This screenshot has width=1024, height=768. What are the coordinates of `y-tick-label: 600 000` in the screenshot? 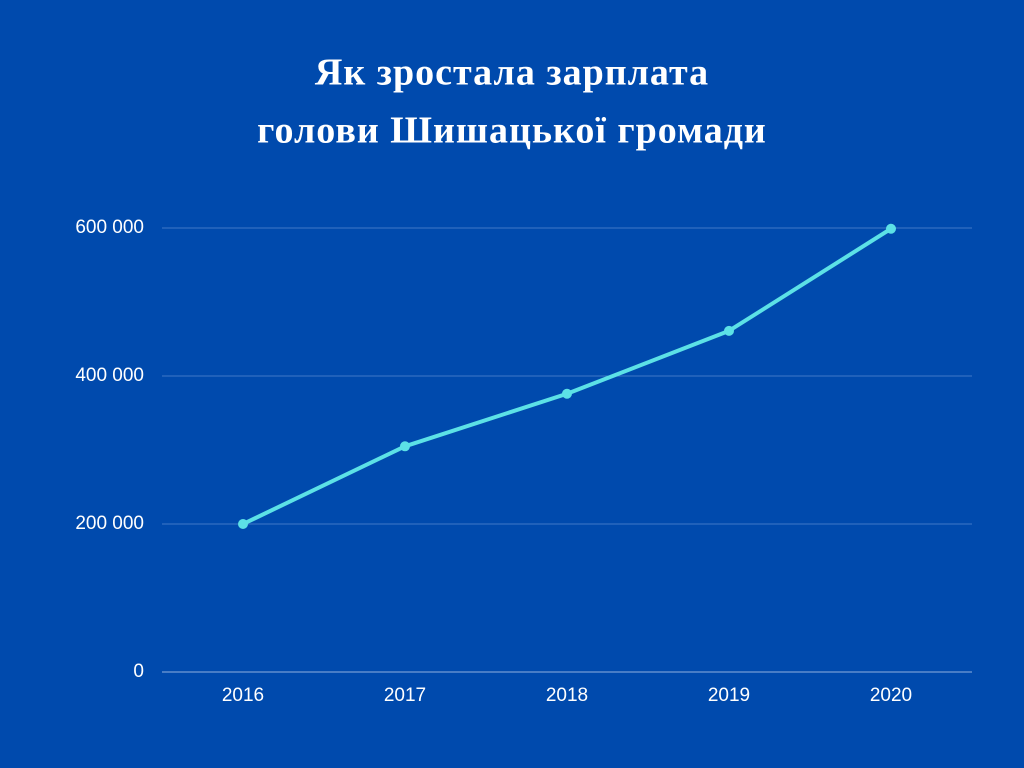 It's located at (109, 227).